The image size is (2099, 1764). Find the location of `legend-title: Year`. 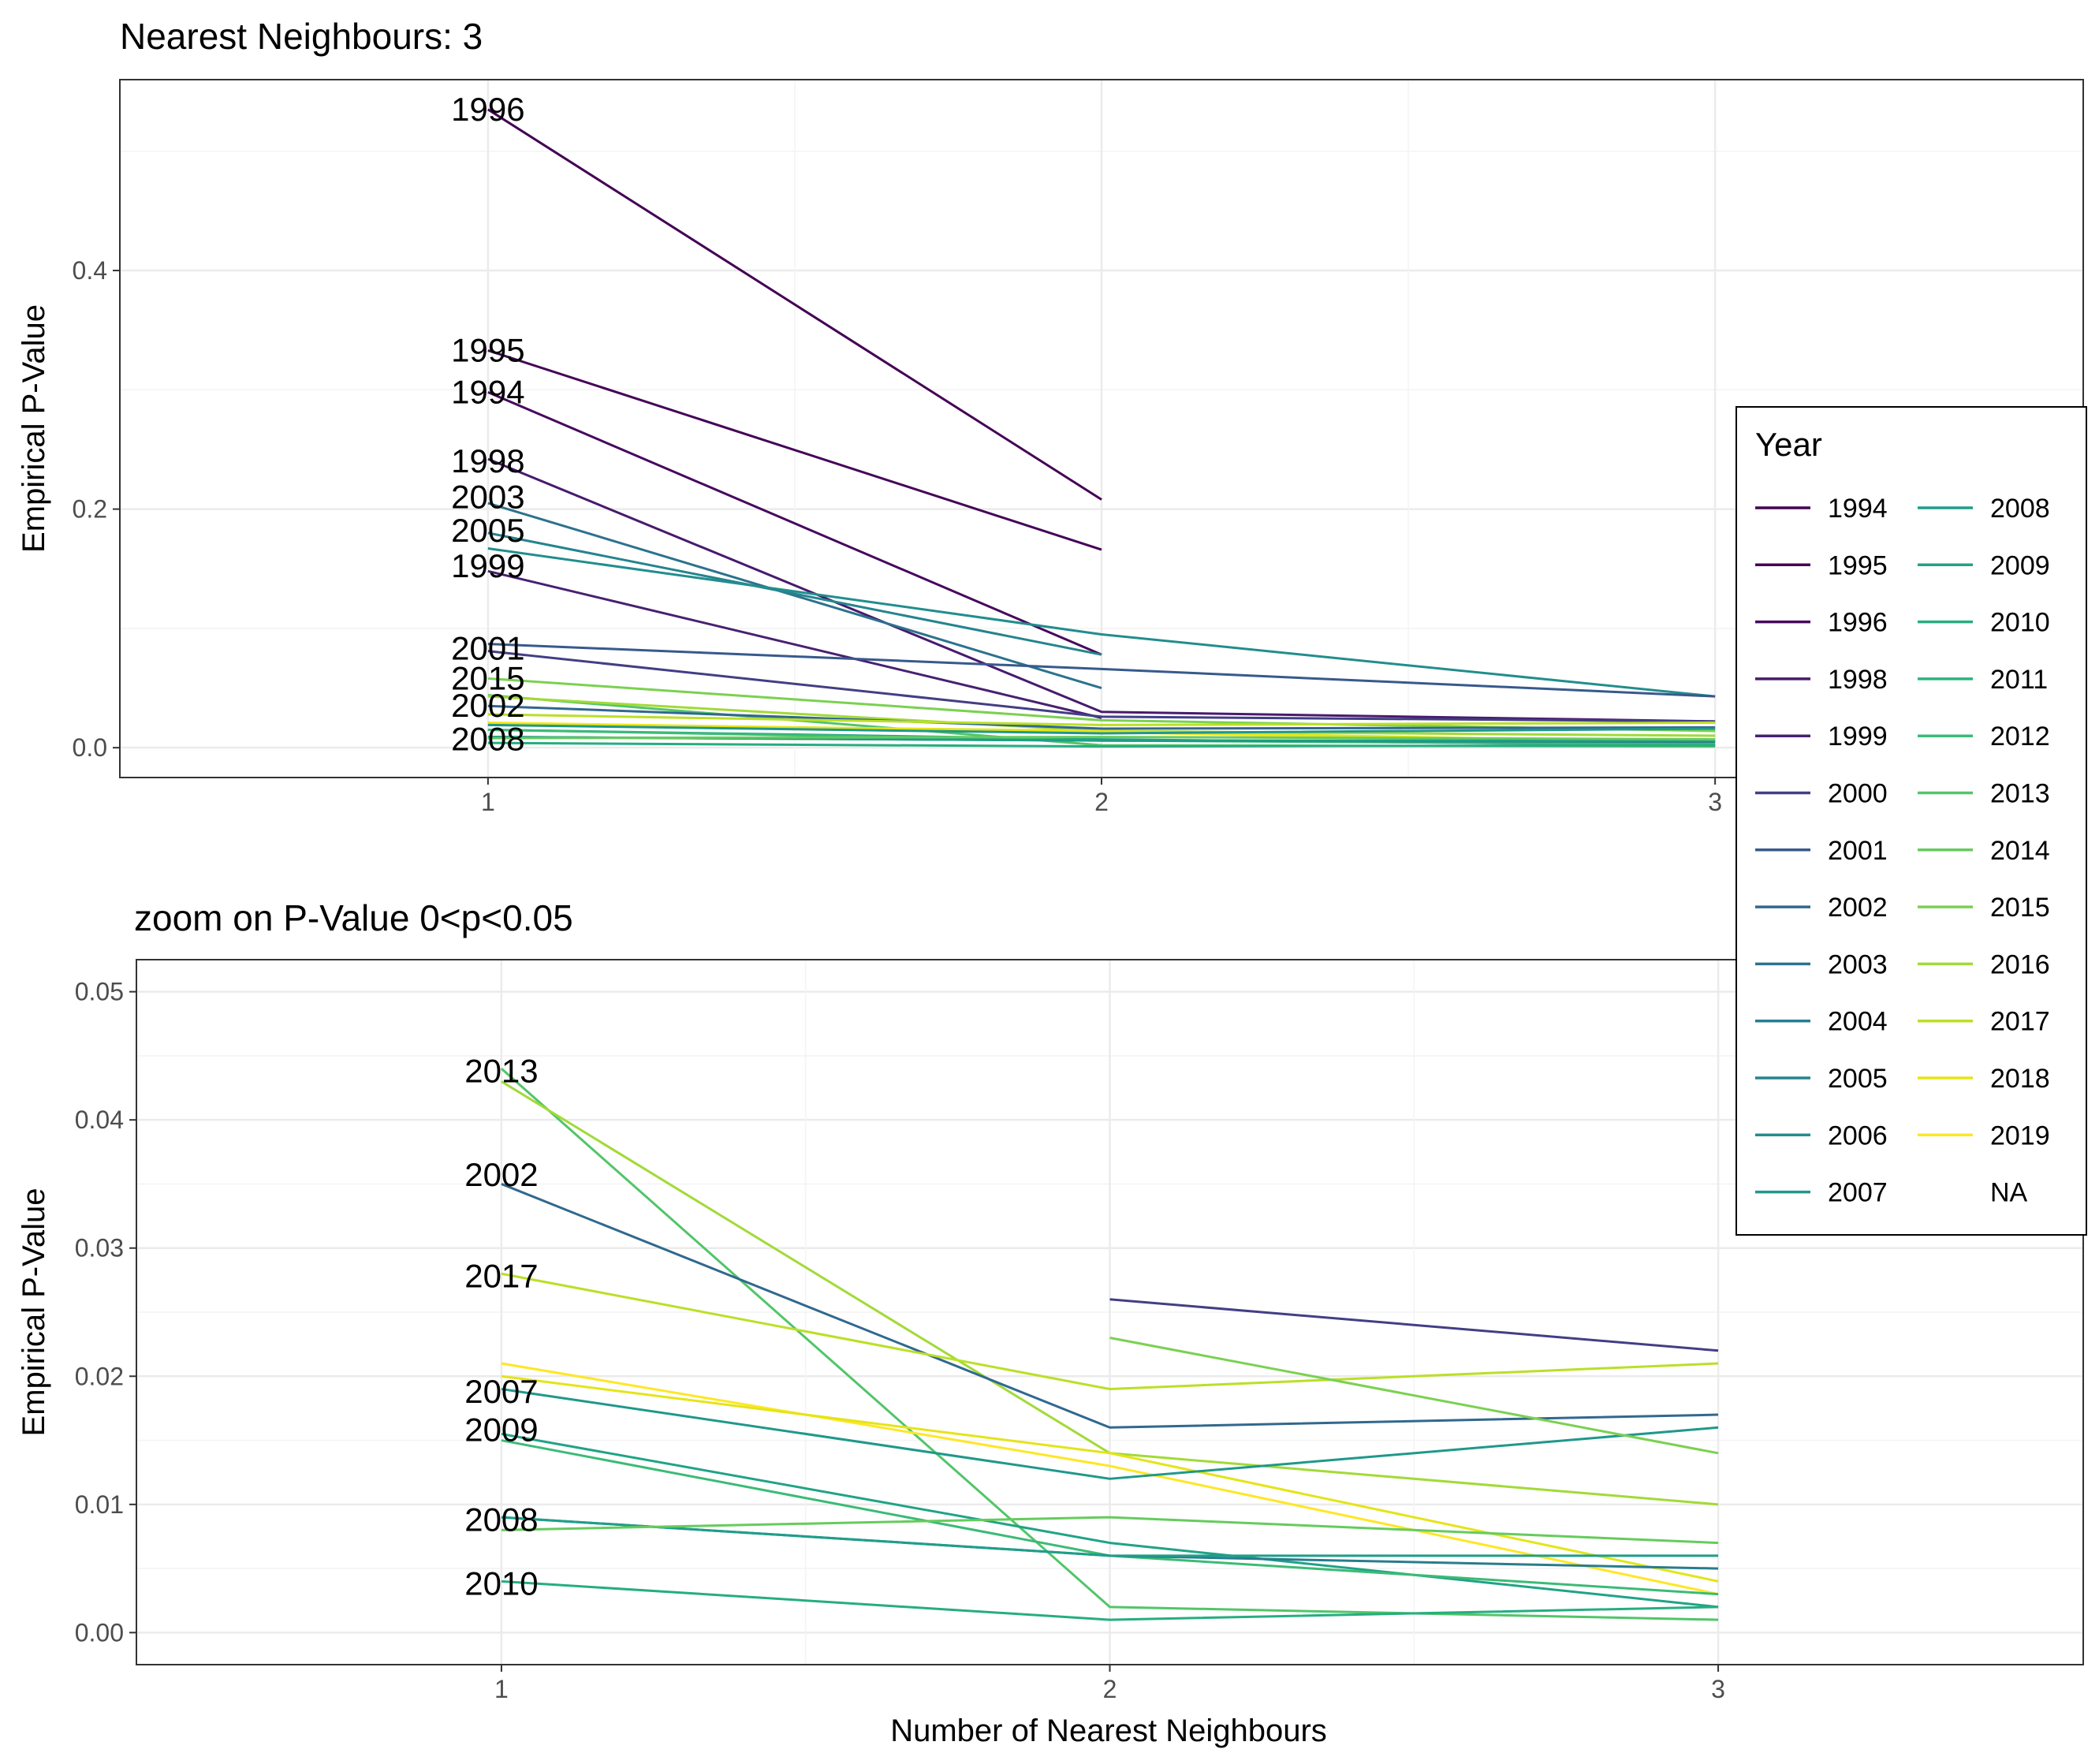

legend-title: Year is located at coordinates (1788, 444).